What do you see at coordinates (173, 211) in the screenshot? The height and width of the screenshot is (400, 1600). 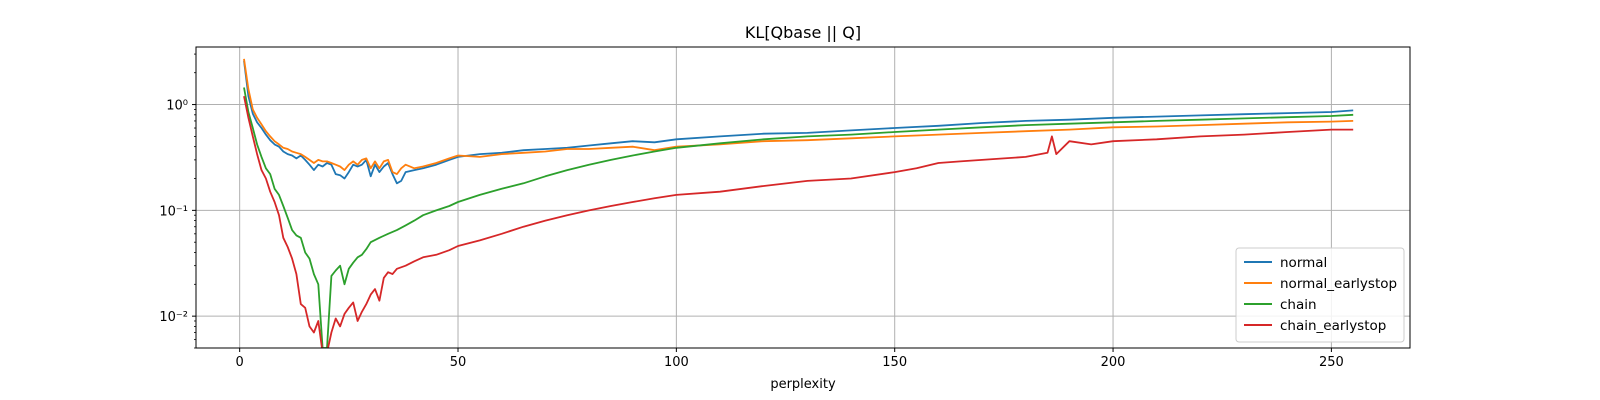 I see `y-tick-label: 10⁻¹` at bounding box center [173, 211].